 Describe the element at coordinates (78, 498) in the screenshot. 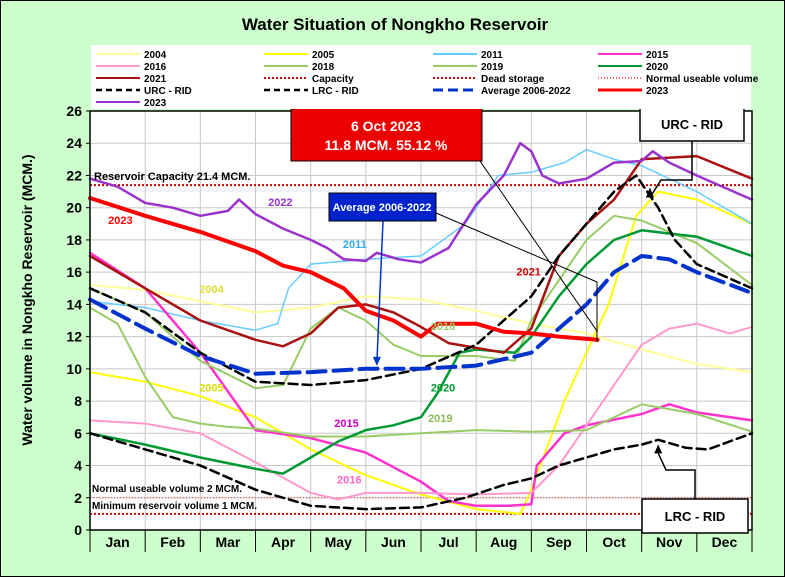

I see `y-tick-label: 2` at that location.